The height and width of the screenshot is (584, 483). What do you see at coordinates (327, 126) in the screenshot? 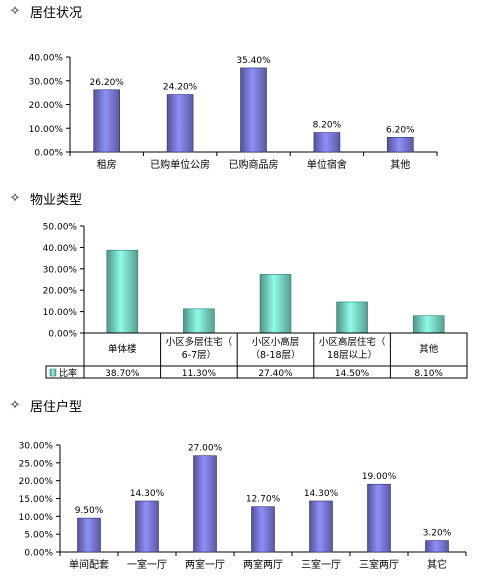
I see `data-label: 8.20%` at bounding box center [327, 126].